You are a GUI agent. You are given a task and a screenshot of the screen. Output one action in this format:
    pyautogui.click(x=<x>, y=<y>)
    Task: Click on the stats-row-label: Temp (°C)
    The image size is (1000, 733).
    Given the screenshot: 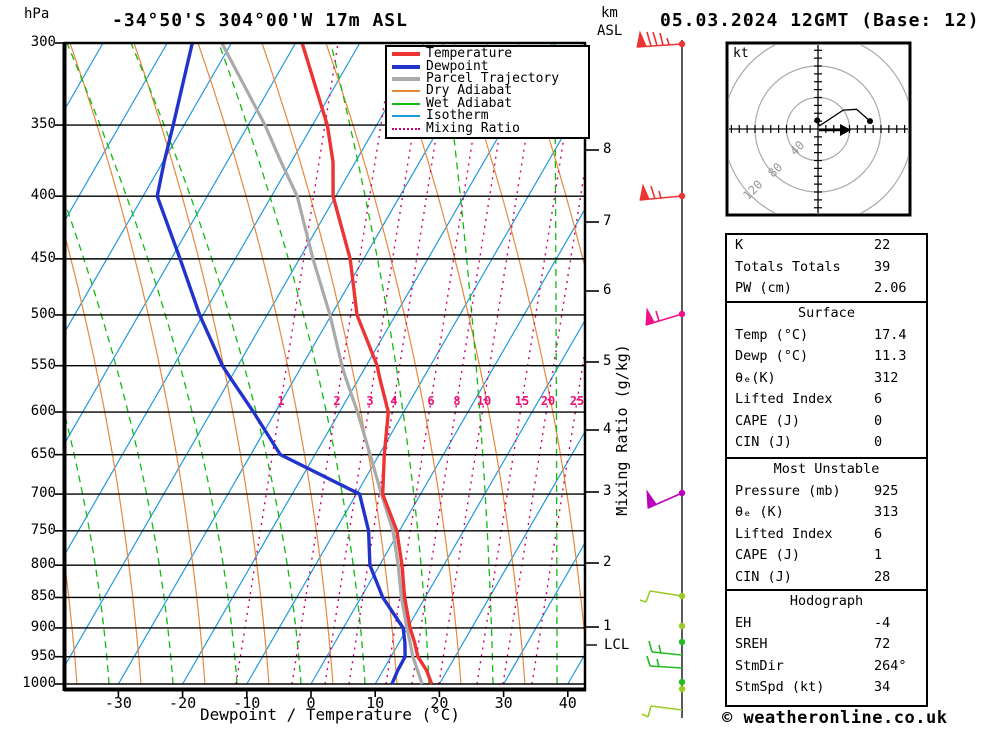 What is the action you would take?
    pyautogui.click(x=772, y=334)
    